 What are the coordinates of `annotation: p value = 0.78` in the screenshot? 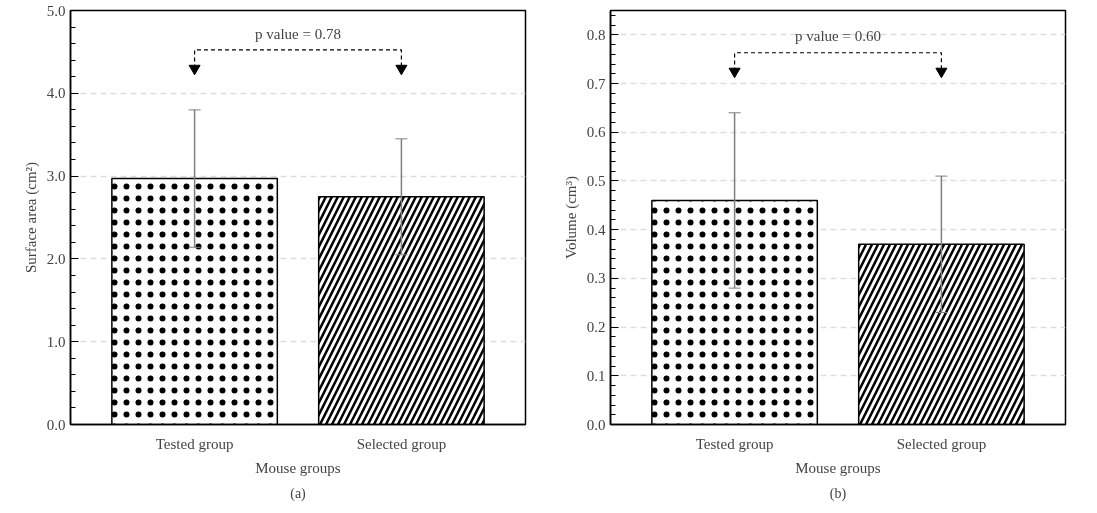 It's located at (298, 33).